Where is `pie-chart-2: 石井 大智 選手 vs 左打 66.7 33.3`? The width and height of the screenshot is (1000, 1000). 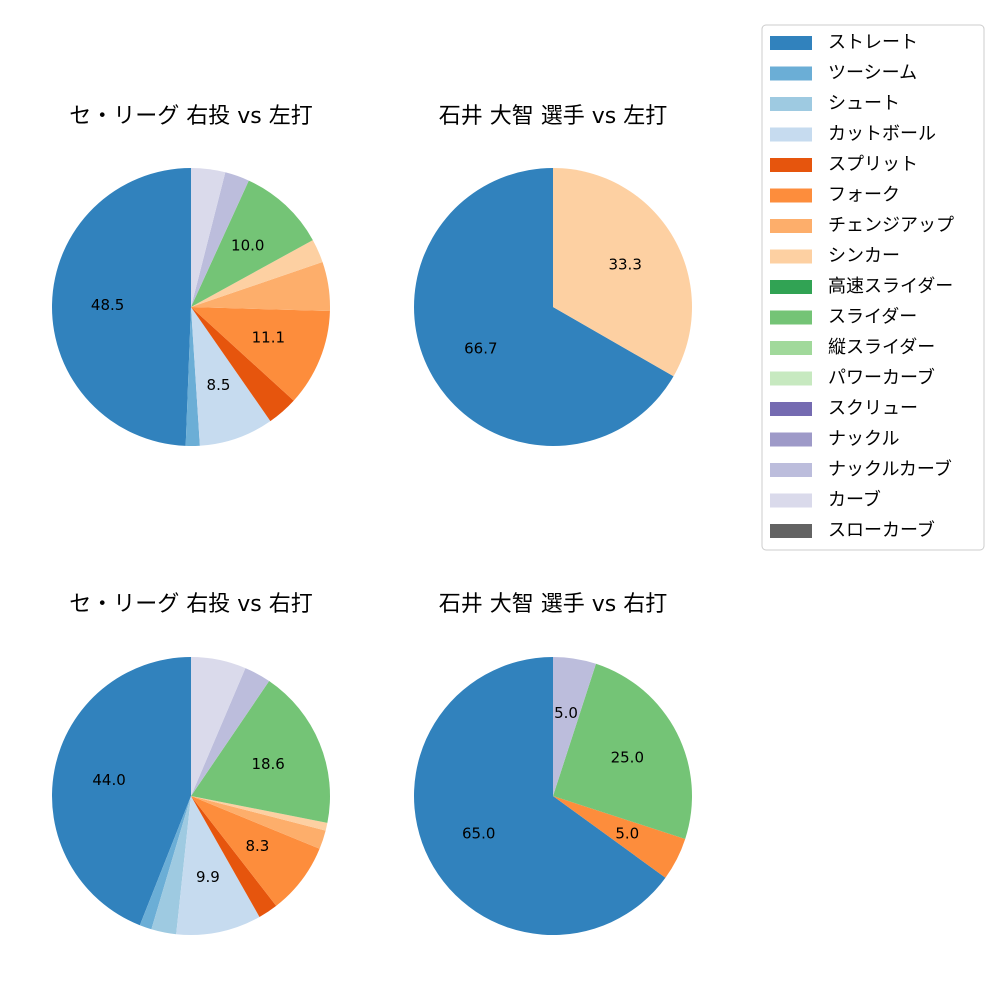
pie-chart-2: 石井 大智 選手 vs 左打 66.7 33.3 is located at coordinates (553, 275).